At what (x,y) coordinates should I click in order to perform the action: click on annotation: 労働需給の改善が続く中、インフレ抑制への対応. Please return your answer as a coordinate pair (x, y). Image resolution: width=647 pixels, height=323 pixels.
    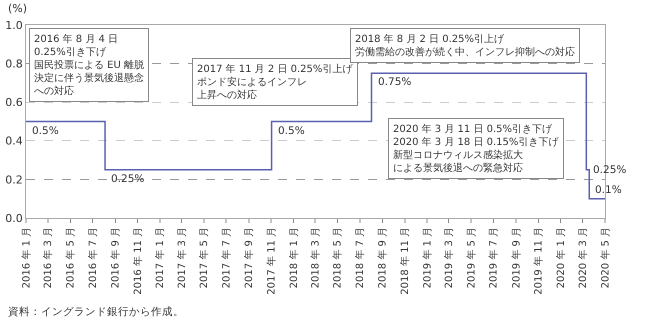
    Looking at the image, I should click on (465, 52).